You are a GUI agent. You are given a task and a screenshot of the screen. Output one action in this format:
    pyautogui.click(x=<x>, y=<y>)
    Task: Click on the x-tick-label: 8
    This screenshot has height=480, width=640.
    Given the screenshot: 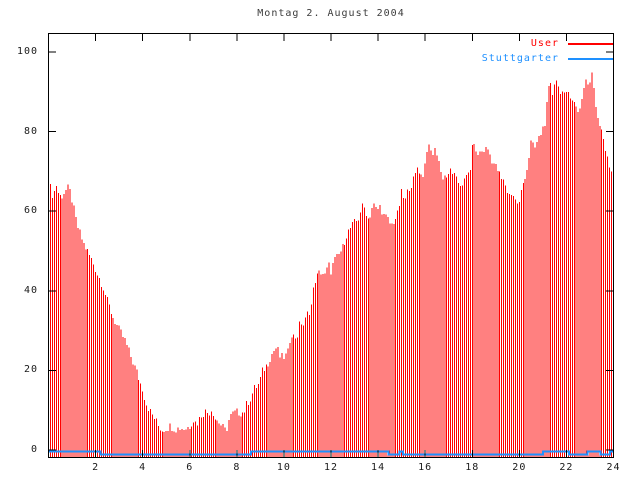 What is the action you would take?
    pyautogui.click(x=237, y=467)
    